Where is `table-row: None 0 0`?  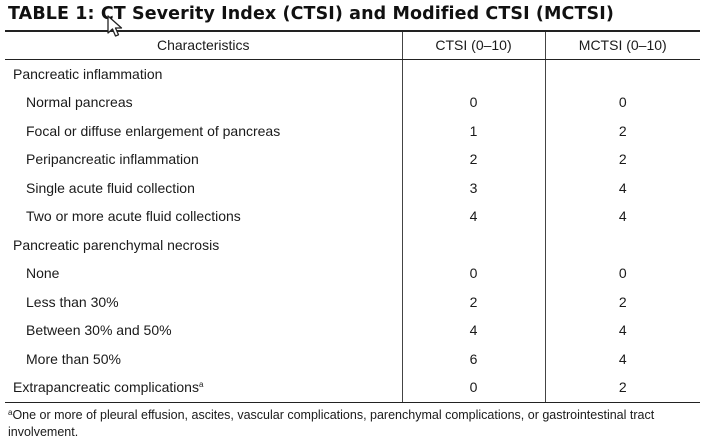
table-row: None 0 0 is located at coordinates (352, 273).